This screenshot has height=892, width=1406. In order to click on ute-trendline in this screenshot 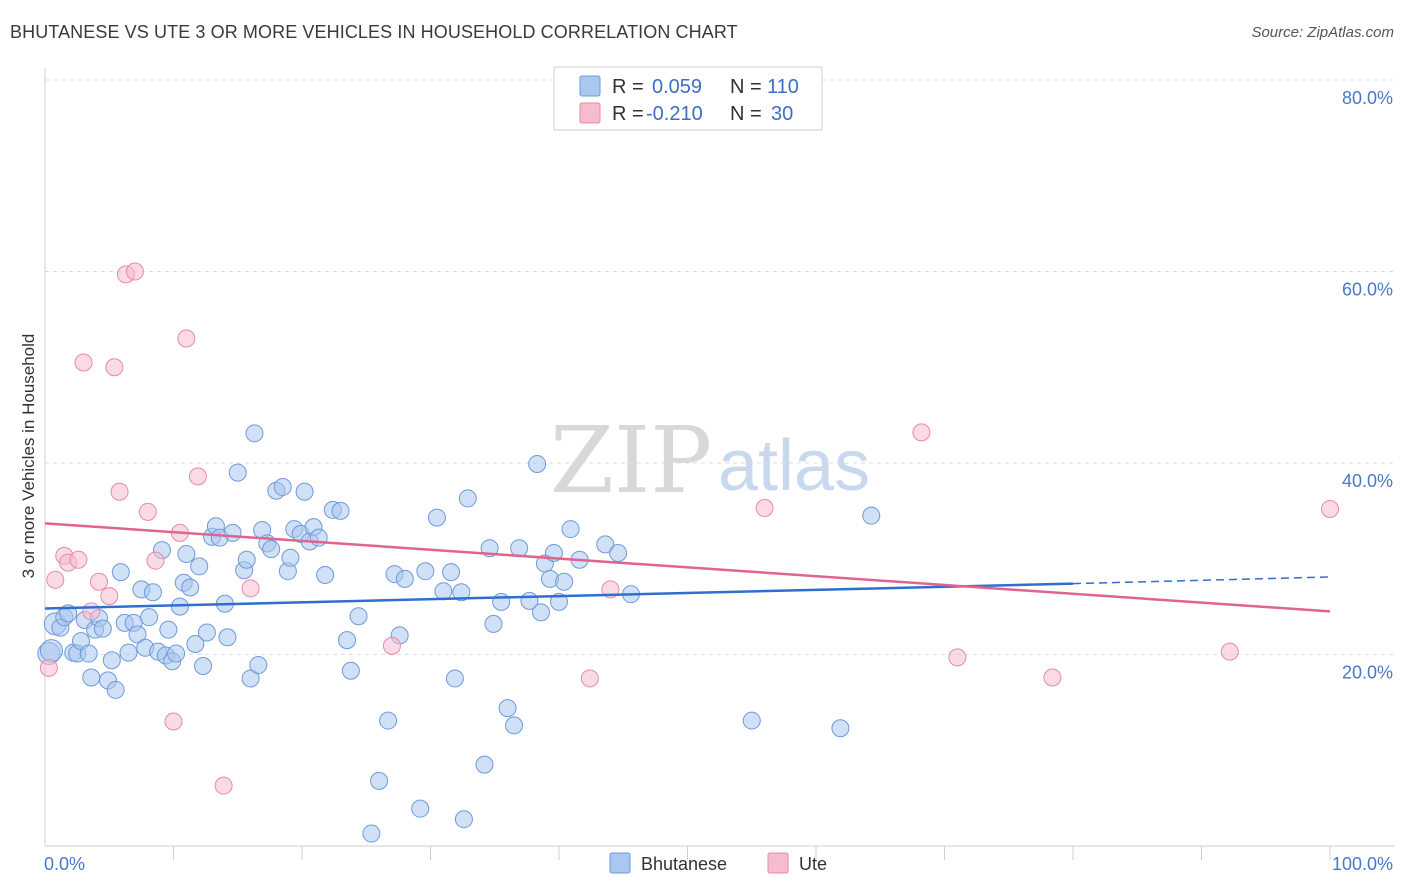, I will do `click(687, 567)`.